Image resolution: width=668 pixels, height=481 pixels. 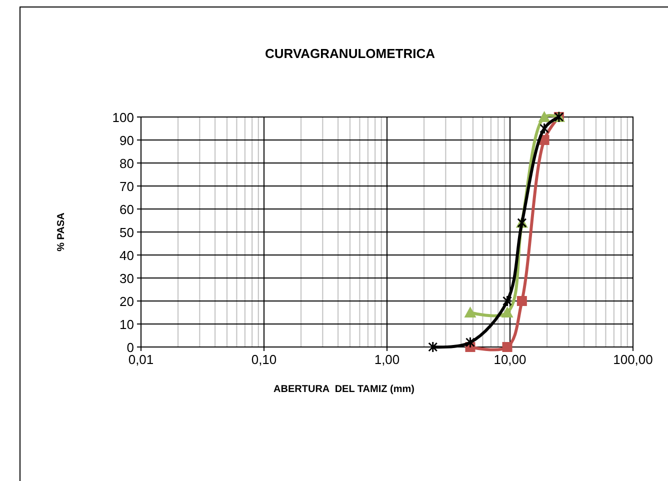 What do you see at coordinates (350, 53) in the screenshot?
I see `chart-title: CURVAGRANULOMETRICA` at bounding box center [350, 53].